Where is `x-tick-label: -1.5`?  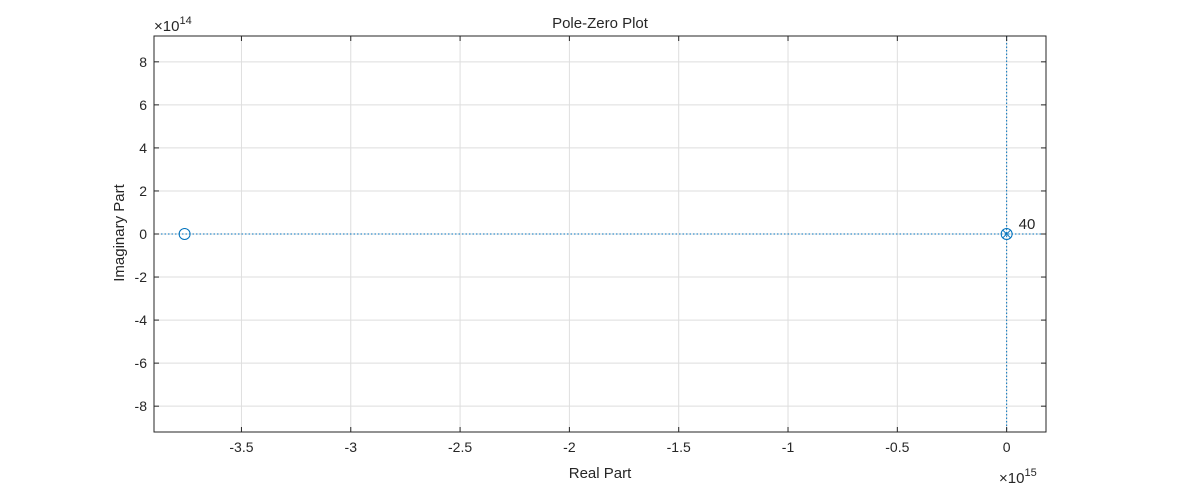 x-tick-label: -1.5 is located at coordinates (679, 447).